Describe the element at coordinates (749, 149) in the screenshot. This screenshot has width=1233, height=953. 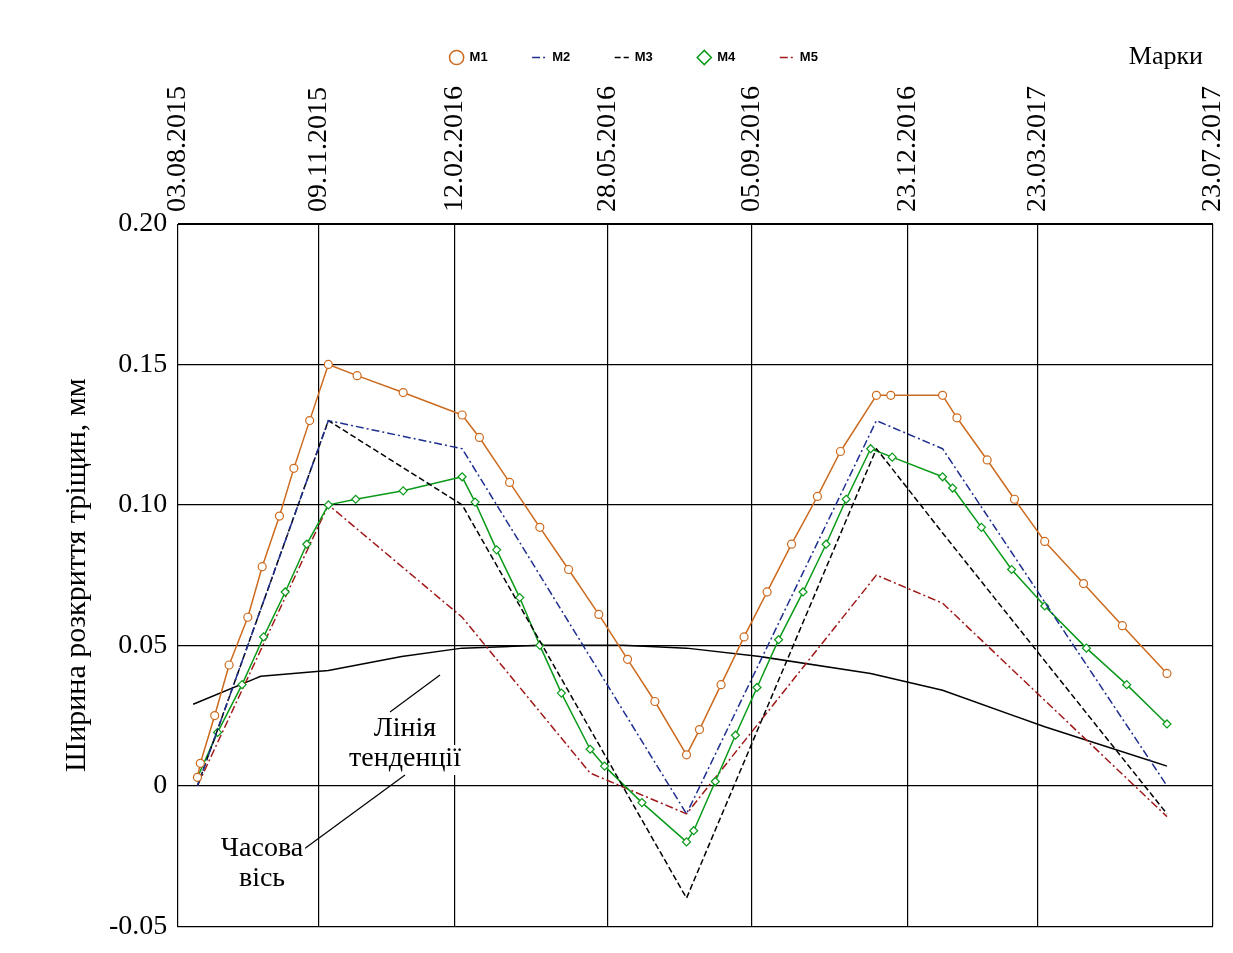
I see `x-tick-label: 05.09.2016` at that location.